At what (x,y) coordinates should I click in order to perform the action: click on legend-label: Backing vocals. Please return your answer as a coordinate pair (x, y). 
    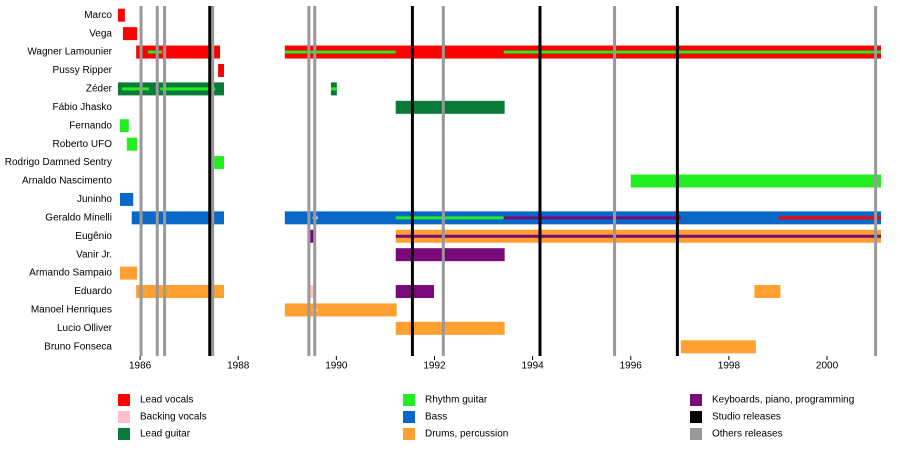
    Looking at the image, I should click on (173, 417).